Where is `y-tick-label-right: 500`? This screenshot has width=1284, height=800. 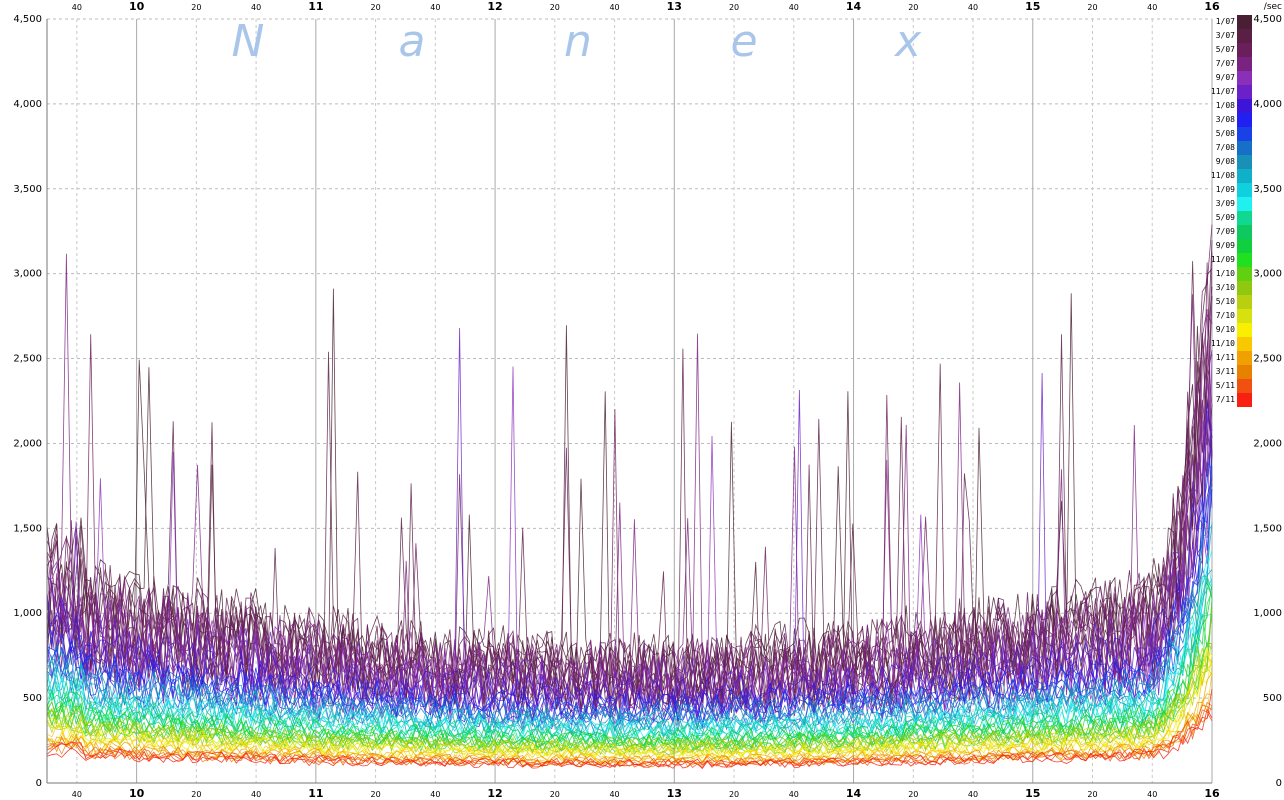
y-tick-label-right: 500 is located at coordinates (1272, 698).